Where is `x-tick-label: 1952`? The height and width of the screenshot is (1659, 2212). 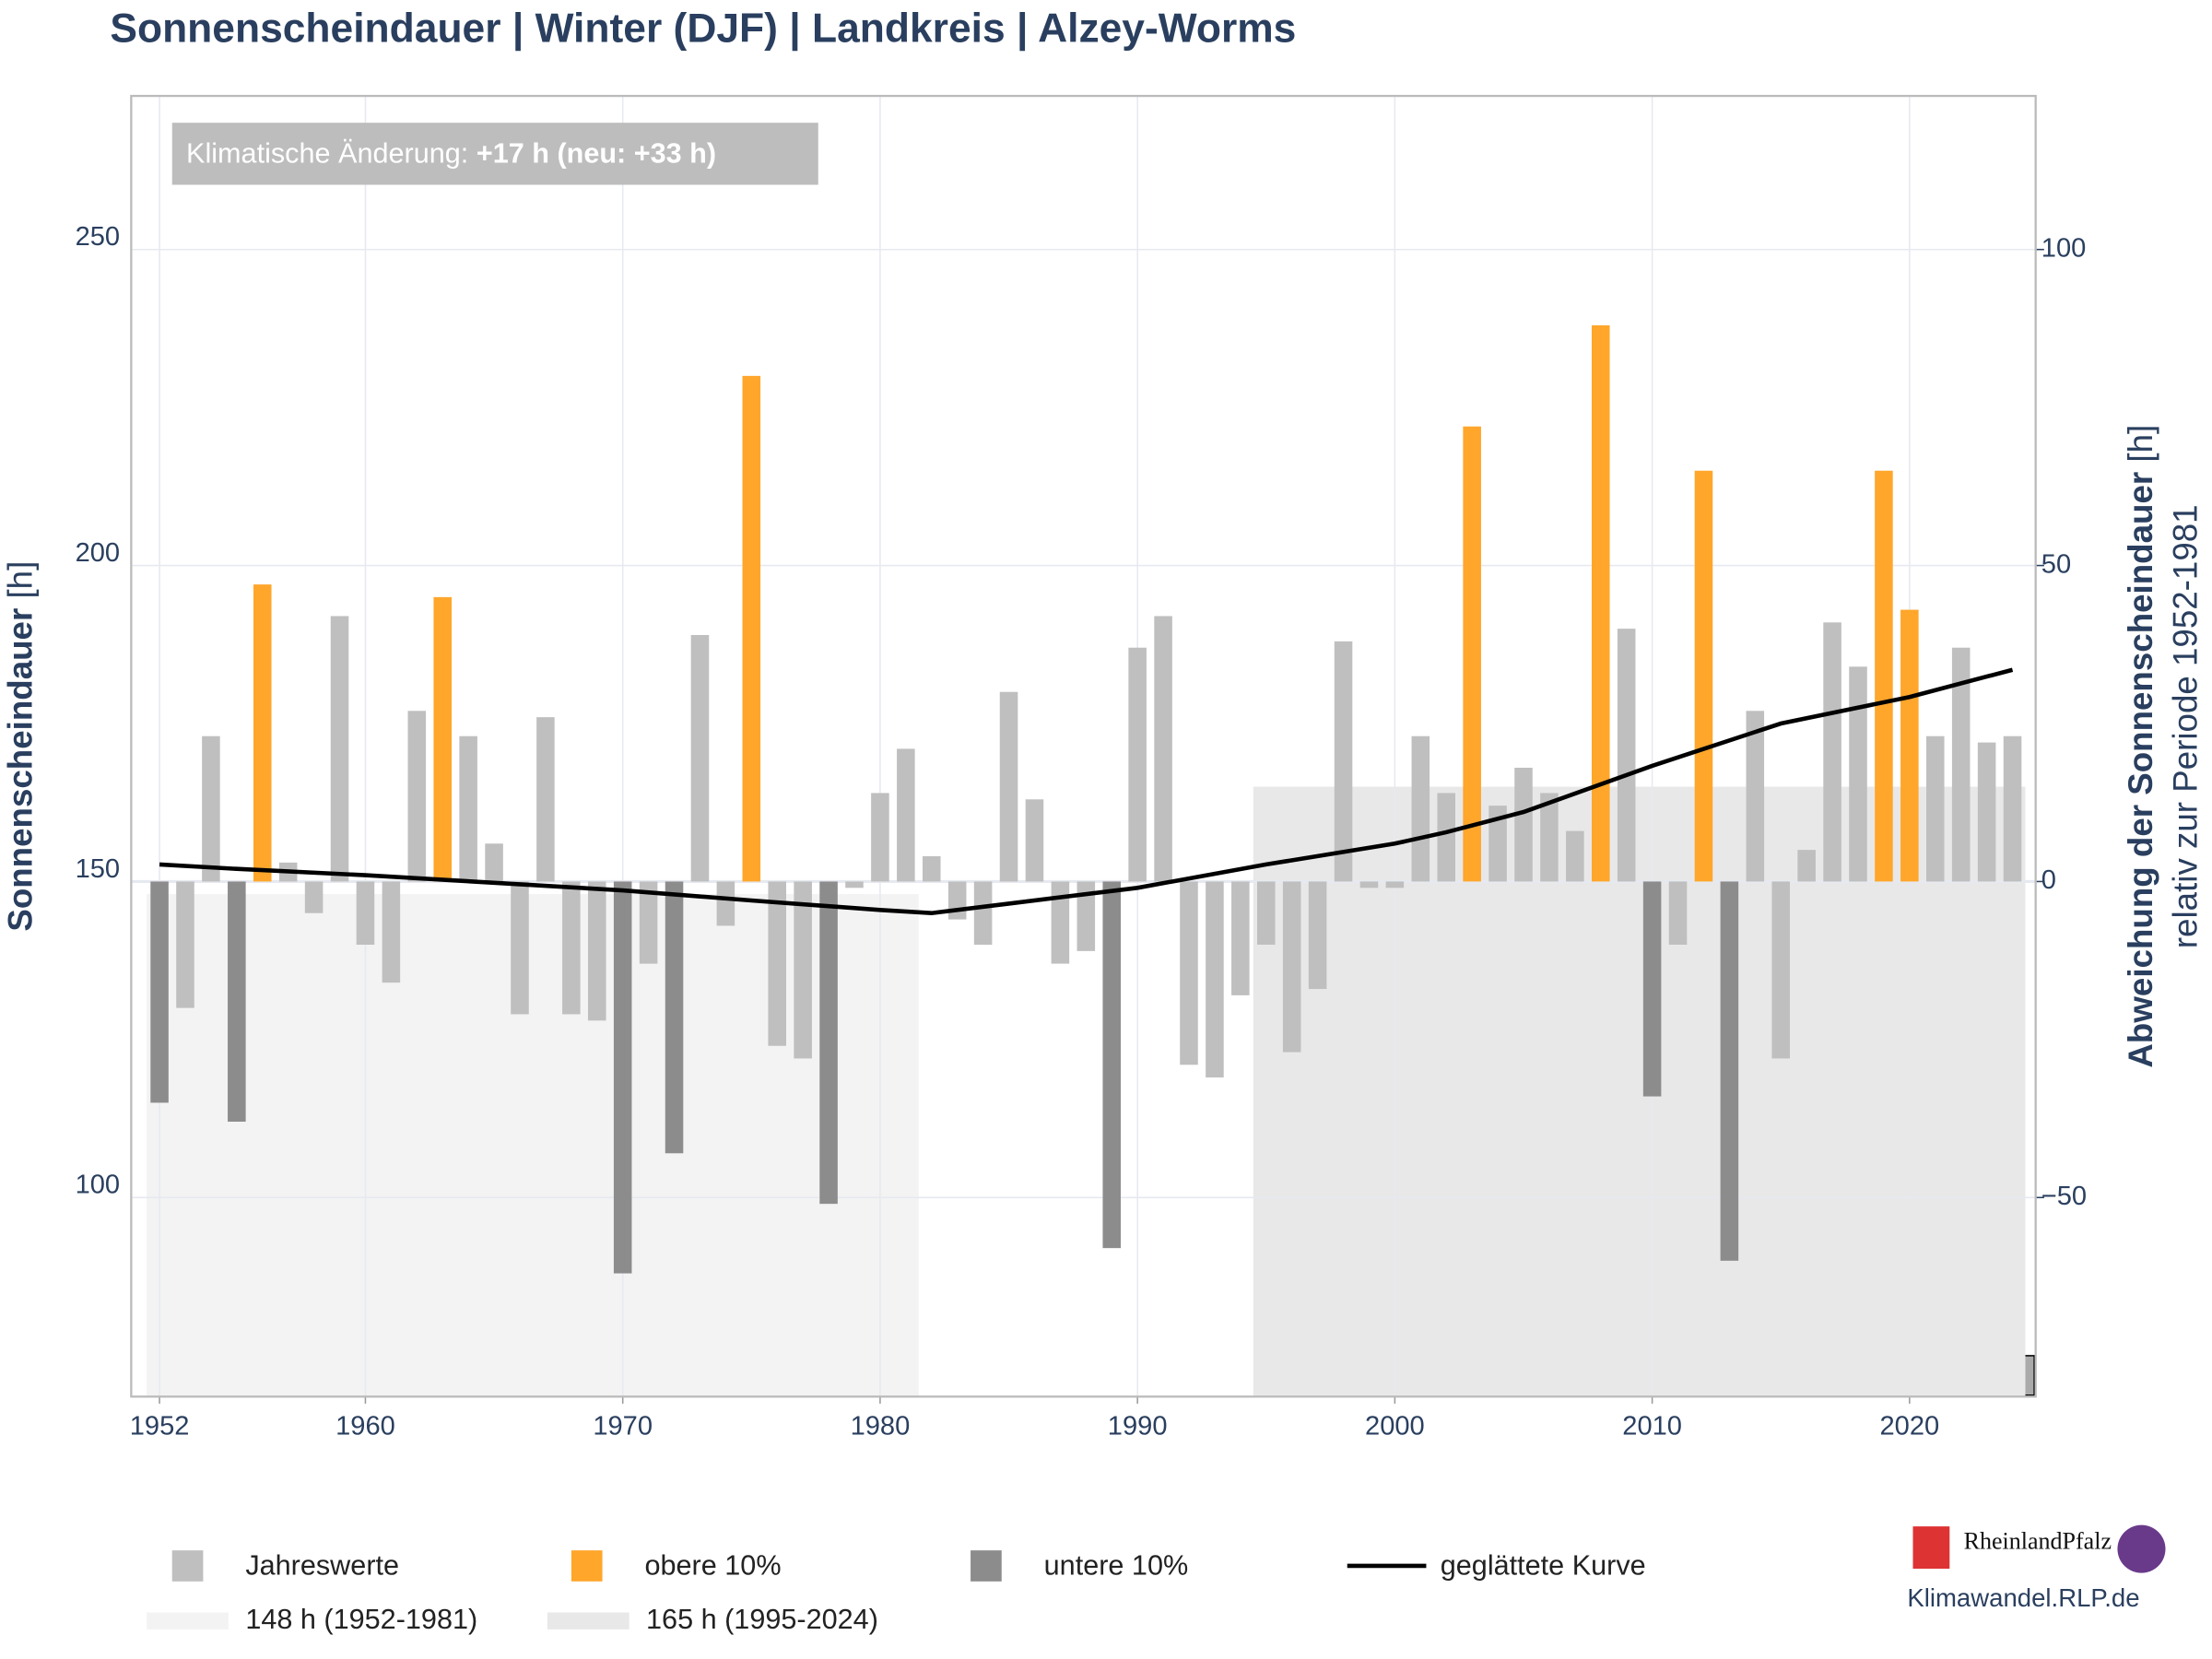
x-tick-label: 1952 is located at coordinates (160, 1426).